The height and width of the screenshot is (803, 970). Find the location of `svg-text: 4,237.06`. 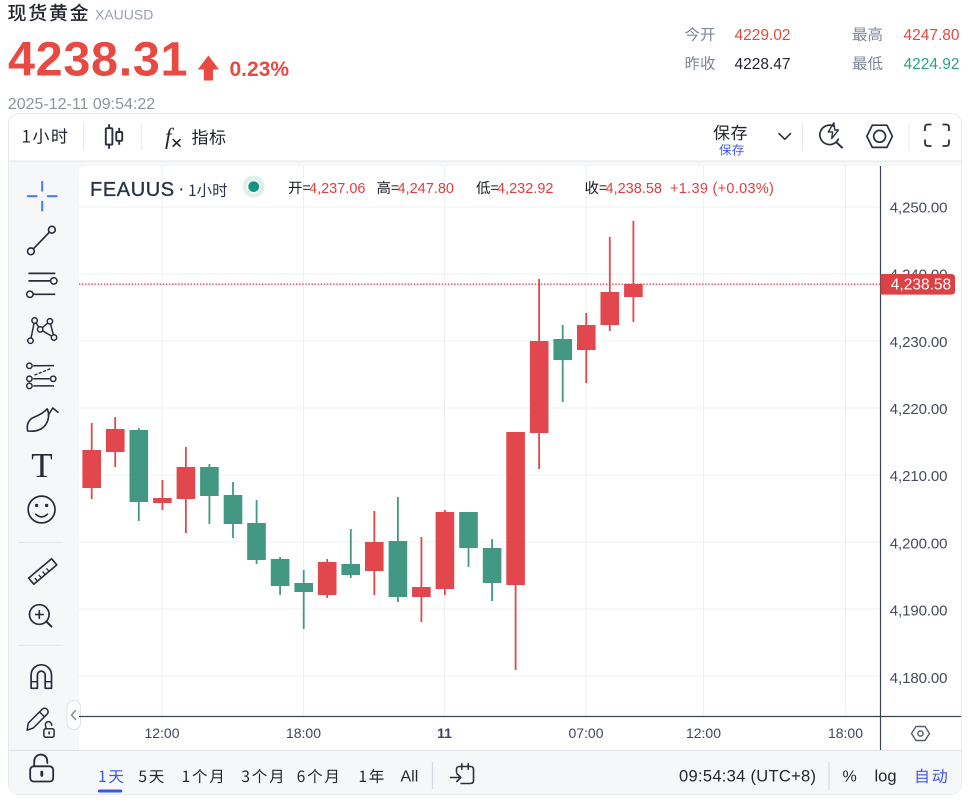

svg-text: 4,237.06 is located at coordinates (337, 189).